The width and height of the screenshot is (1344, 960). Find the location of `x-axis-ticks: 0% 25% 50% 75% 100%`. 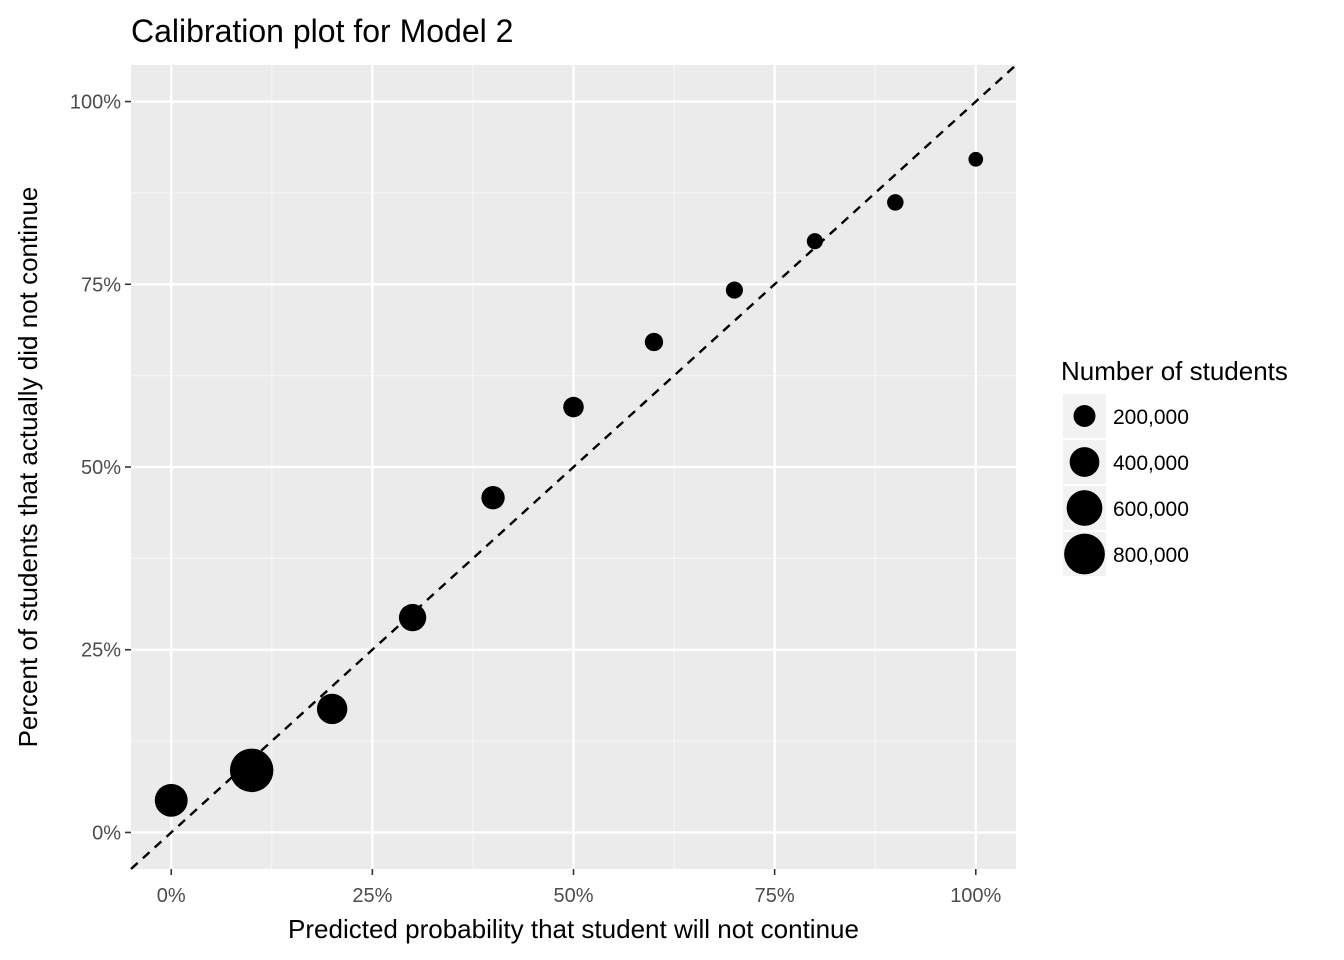

x-axis-ticks: 0% 25% 50% 75% 100% is located at coordinates (579, 888).